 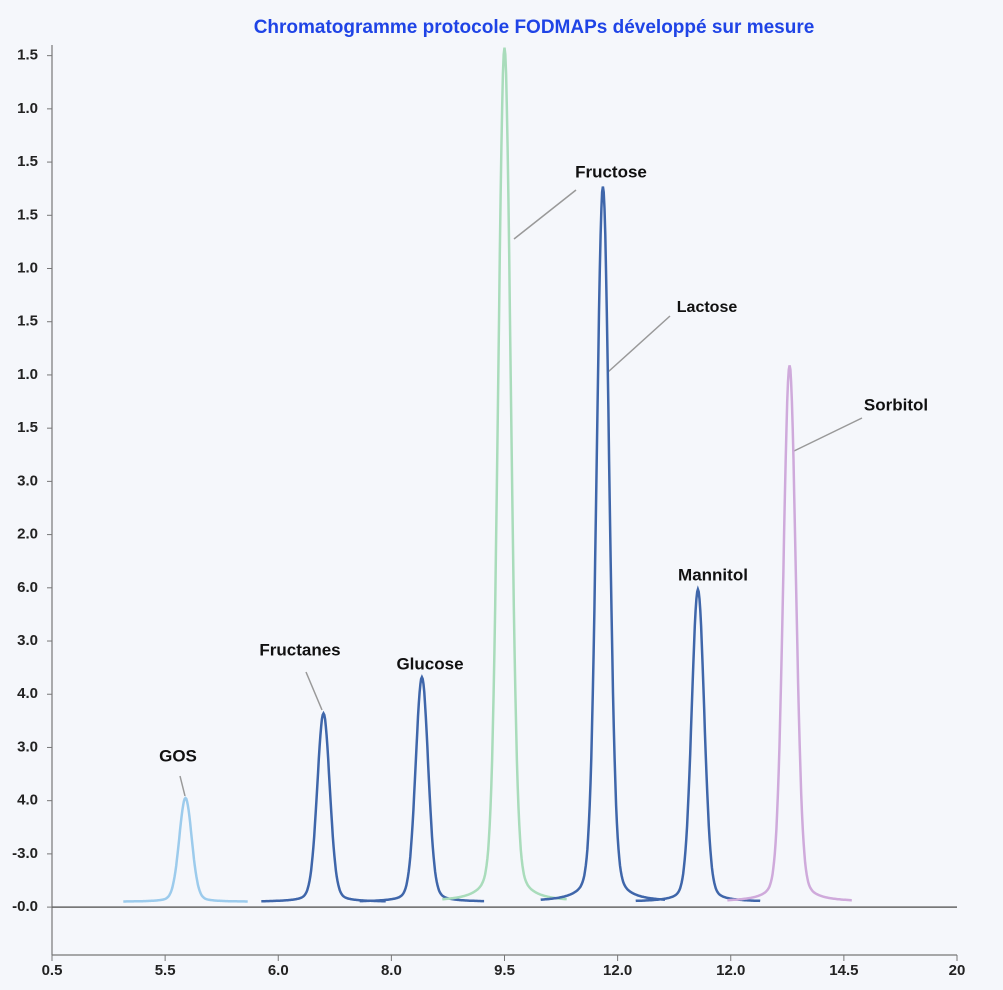 I want to click on peak-label: GOS, so click(x=178, y=755).